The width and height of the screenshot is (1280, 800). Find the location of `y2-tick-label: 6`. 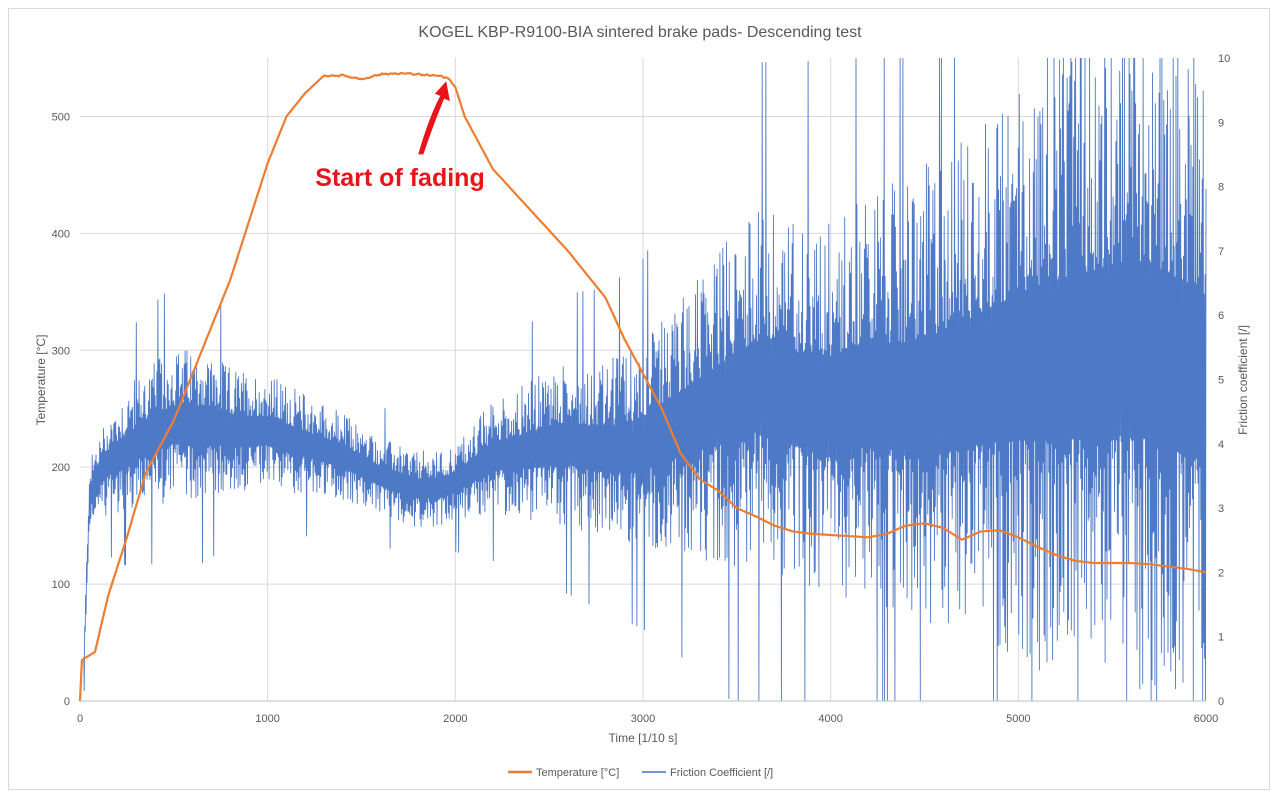

y2-tick-label: 6 is located at coordinates (1221, 316).